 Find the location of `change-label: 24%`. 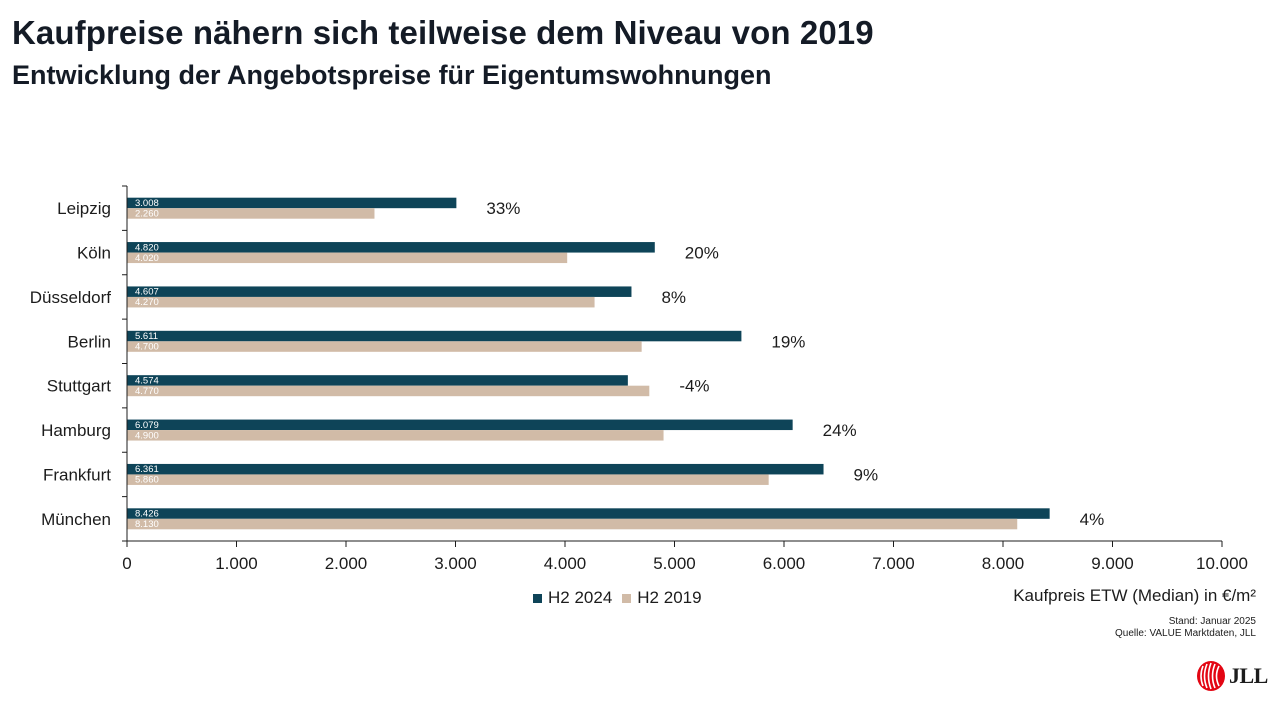

change-label: 24% is located at coordinates (840, 430).